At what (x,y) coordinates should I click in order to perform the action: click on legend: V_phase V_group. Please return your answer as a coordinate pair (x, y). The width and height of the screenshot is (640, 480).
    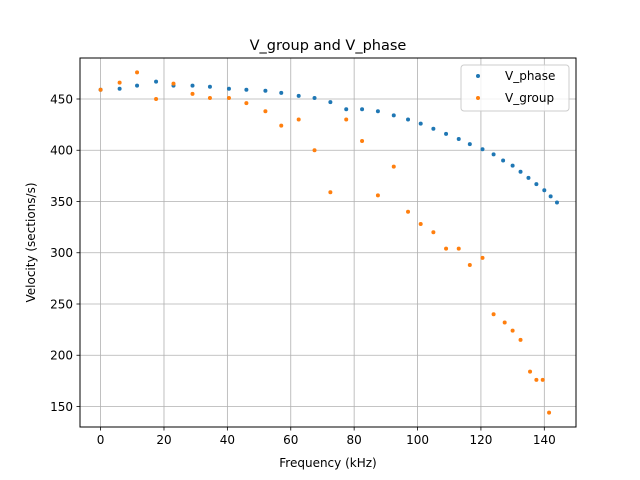
    Looking at the image, I should click on (515, 88).